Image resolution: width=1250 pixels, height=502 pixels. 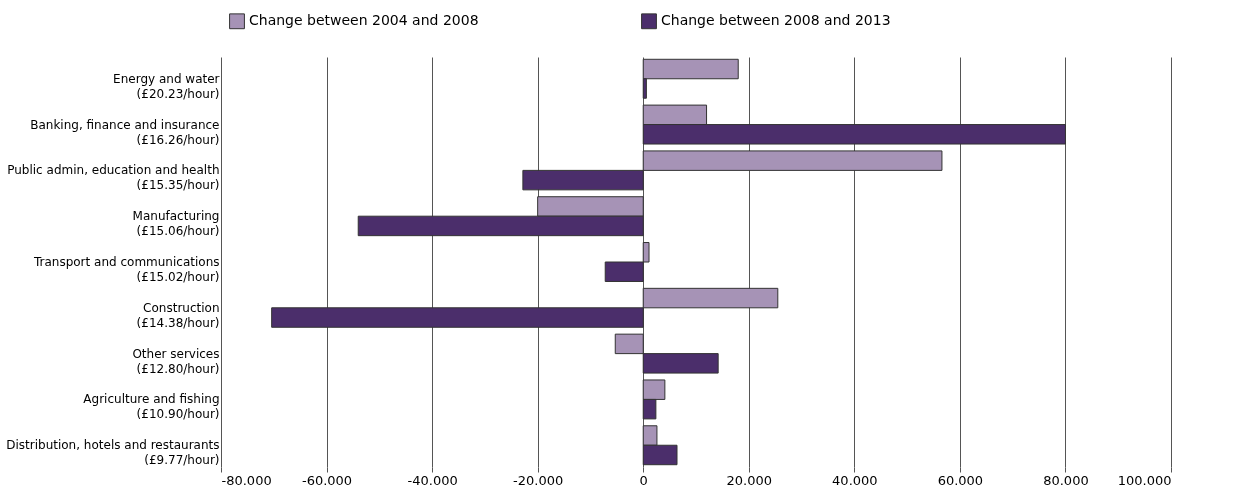 I want to click on y-tick-label: Manufacturing (£15.06/hour), so click(x=176, y=224).